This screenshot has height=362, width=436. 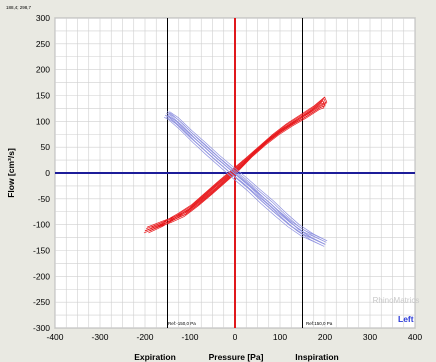 What do you see at coordinates (54, 337) in the screenshot?
I see `x-tick-label: -400` at bounding box center [54, 337].